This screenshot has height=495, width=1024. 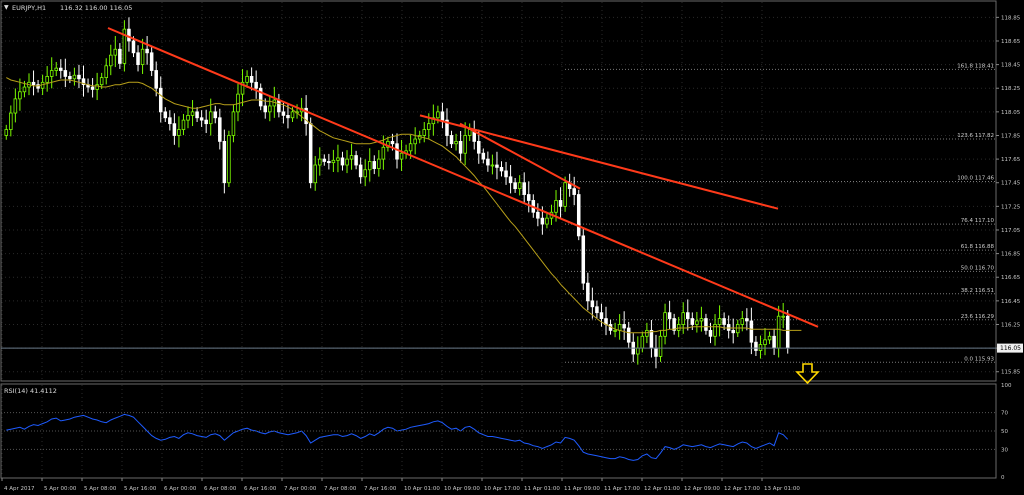 What do you see at coordinates (978, 221) in the screenshot?
I see `fib-level-label: 76.4 117.10` at bounding box center [978, 221].